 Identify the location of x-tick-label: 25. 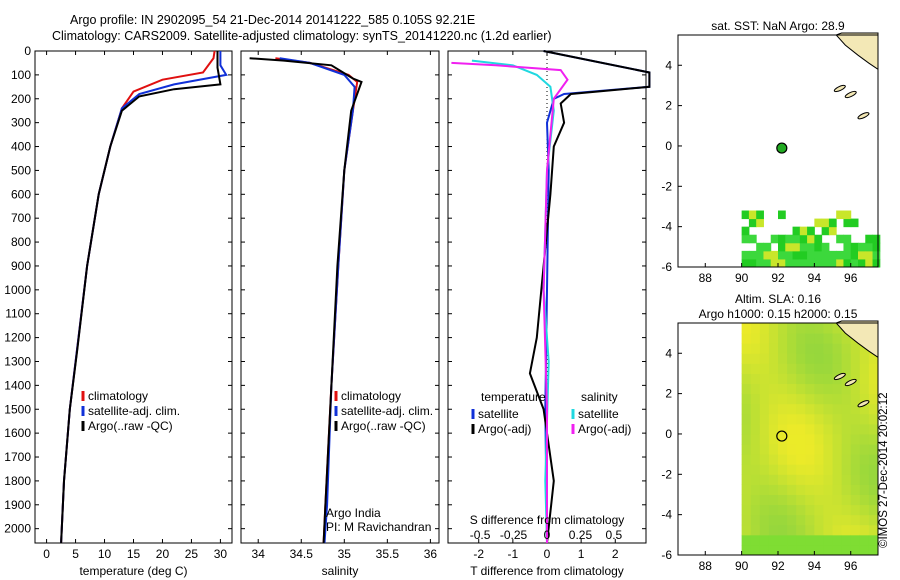
(192, 554).